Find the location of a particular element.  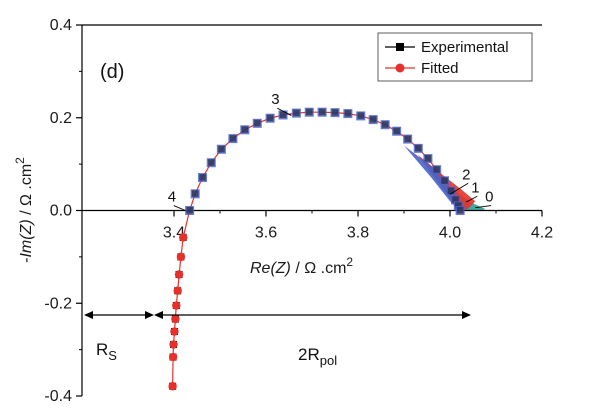

x-tick-label: 3.6 is located at coordinates (266, 233).